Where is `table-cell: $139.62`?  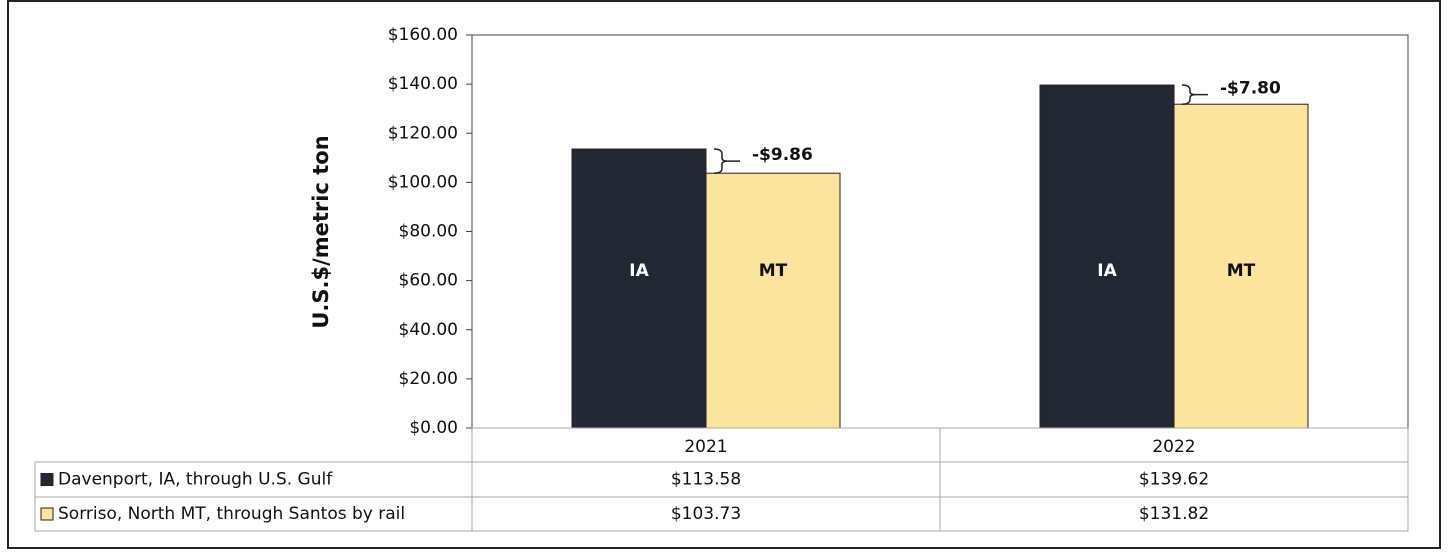
table-cell: $139.62 is located at coordinates (1174, 480).